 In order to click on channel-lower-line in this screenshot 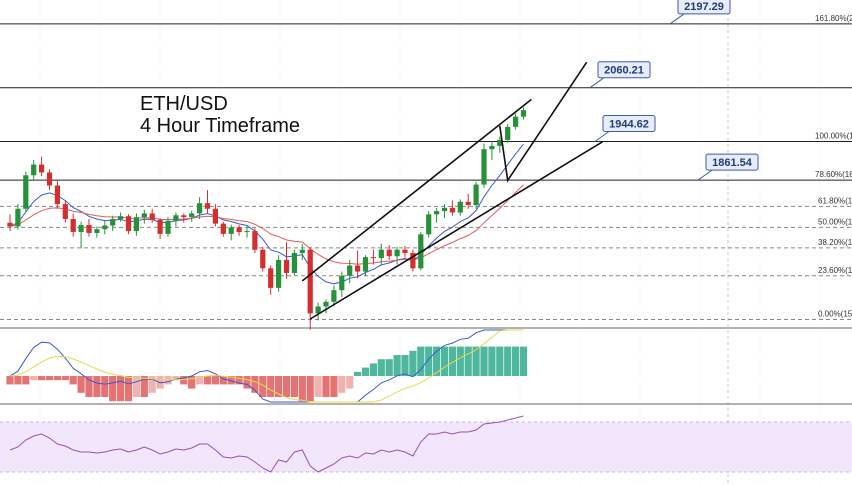, I will do `click(456, 230)`.